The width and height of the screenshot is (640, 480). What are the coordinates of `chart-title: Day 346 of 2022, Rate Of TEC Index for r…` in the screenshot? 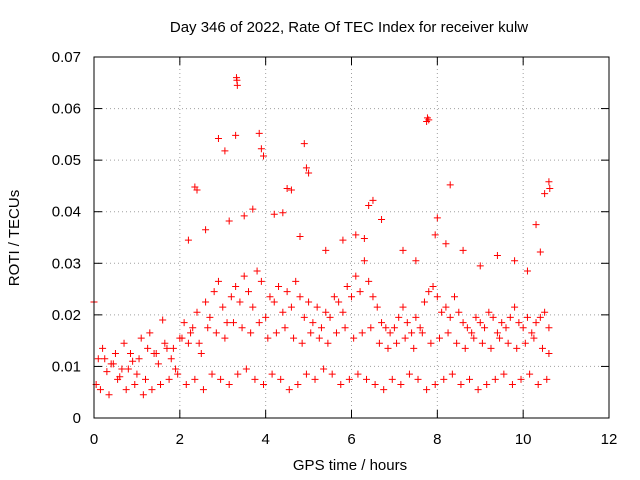 It's located at (349, 27).